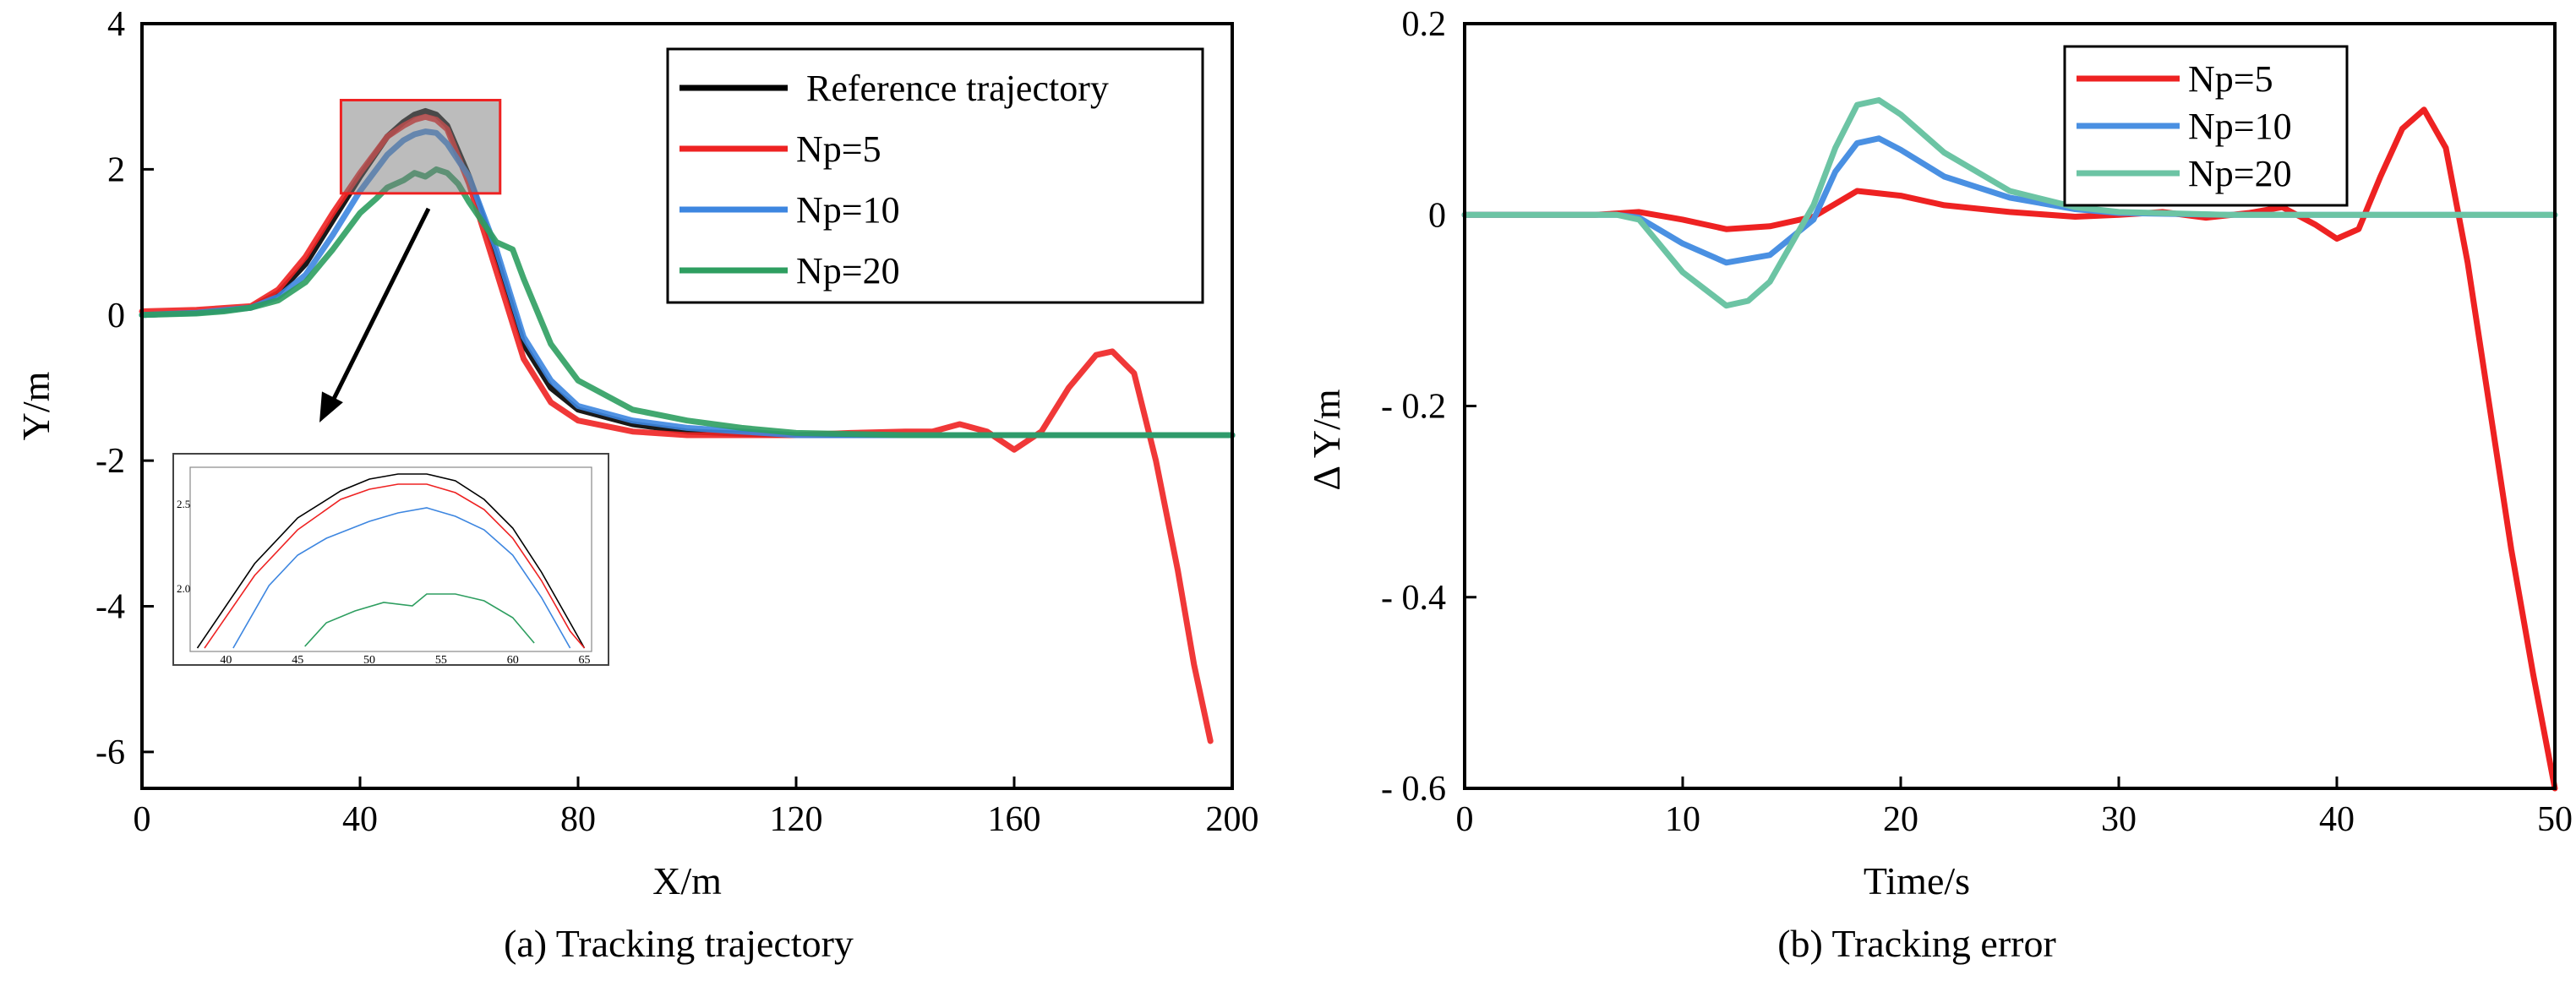 This screenshot has height=981, width=2576. I want to click on inset-x-tick-label: 60, so click(513, 660).